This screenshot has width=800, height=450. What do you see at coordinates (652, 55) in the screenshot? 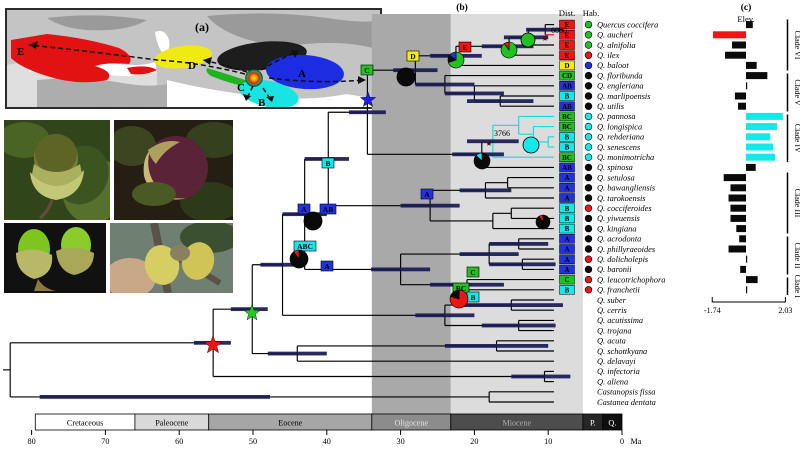
I see `species-row: E Q. ilex` at bounding box center [652, 55].